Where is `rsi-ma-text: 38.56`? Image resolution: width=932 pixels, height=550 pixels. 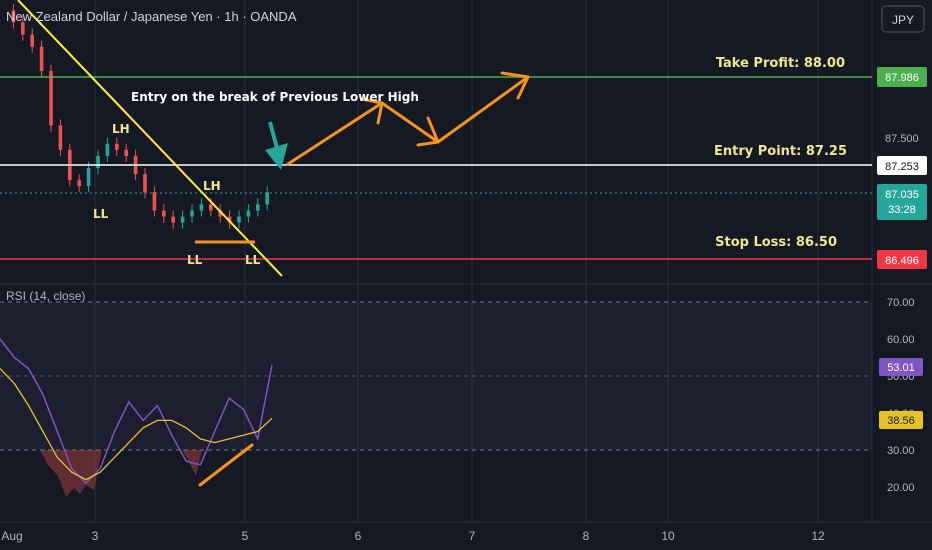 rsi-ma-text: 38.56 is located at coordinates (901, 421).